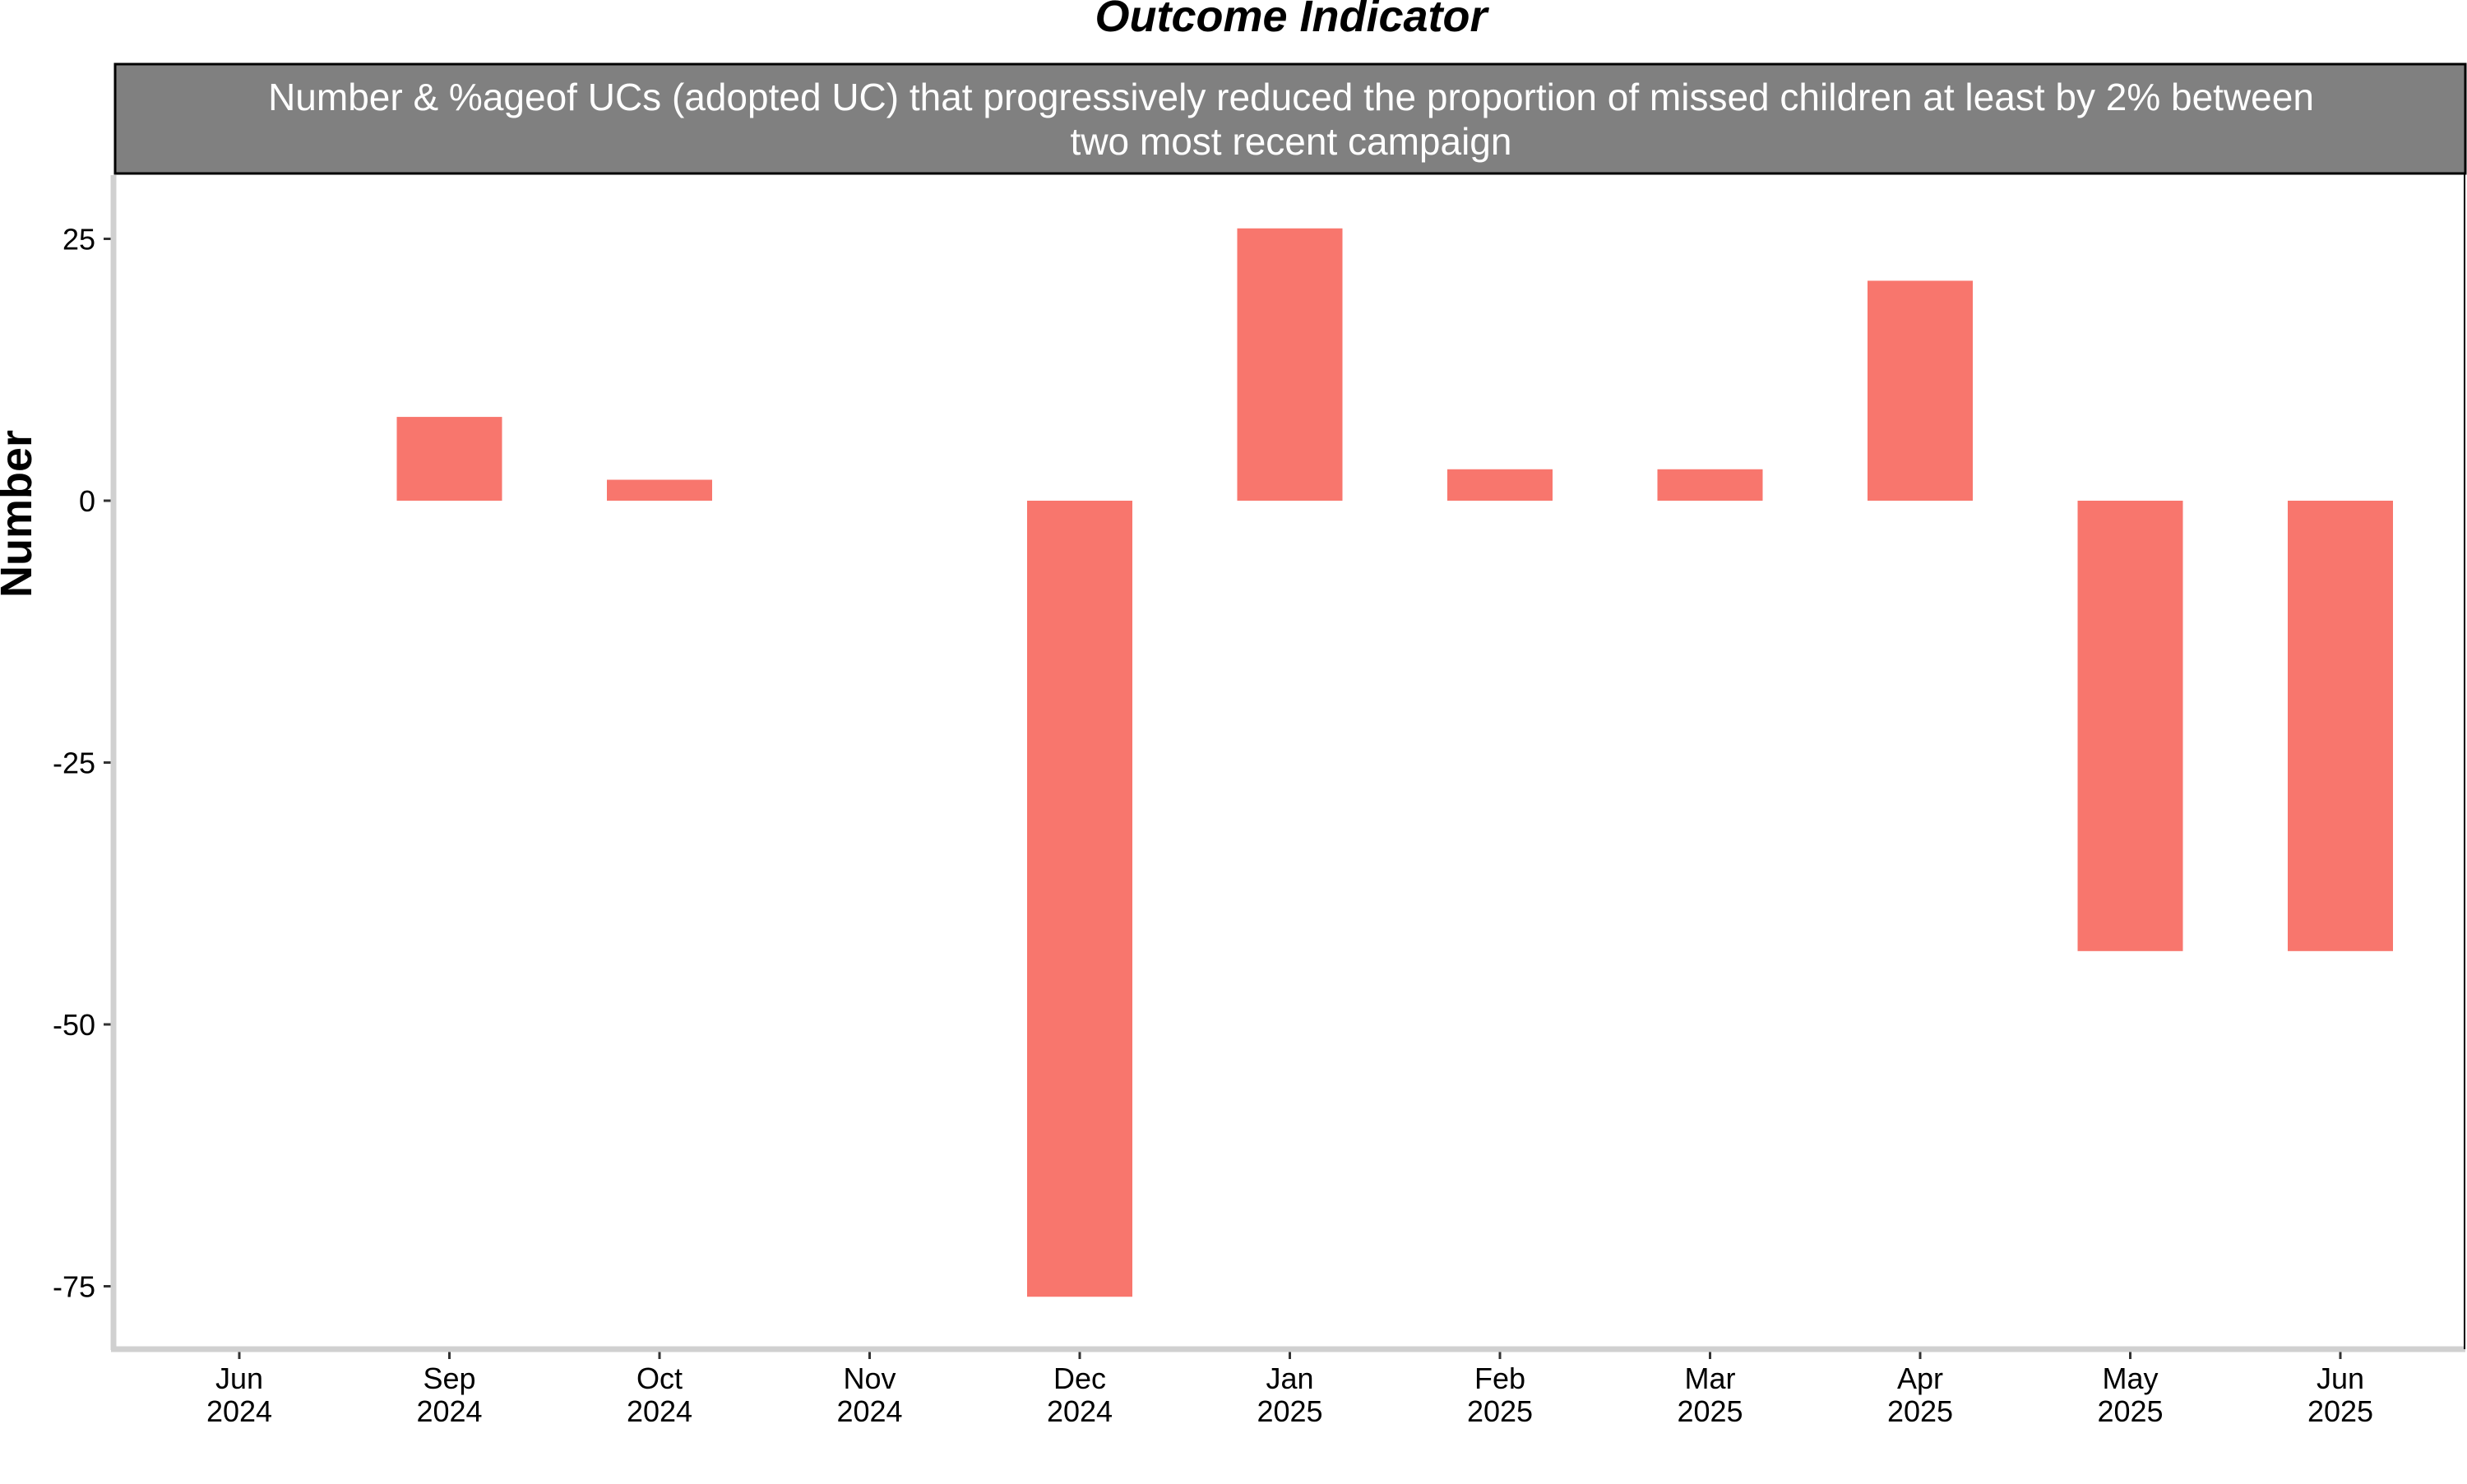  I want to click on x-tick-label: May 2025, so click(2130, 1395).